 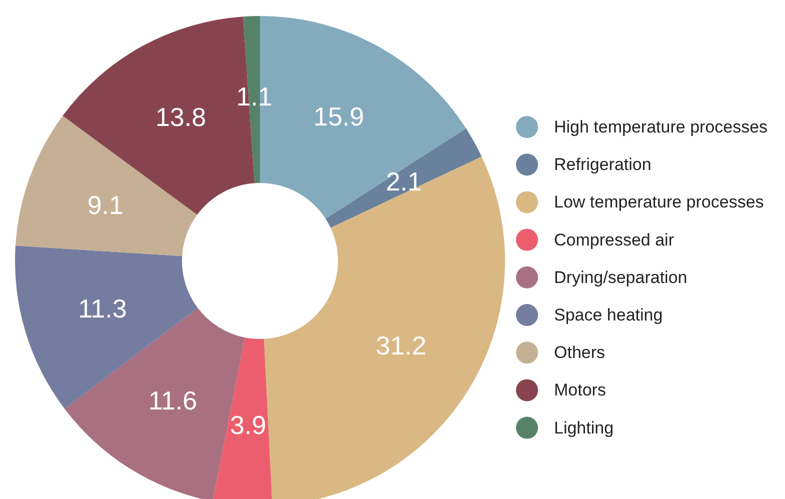 I want to click on legend-label: Compressed air, so click(x=614, y=240).